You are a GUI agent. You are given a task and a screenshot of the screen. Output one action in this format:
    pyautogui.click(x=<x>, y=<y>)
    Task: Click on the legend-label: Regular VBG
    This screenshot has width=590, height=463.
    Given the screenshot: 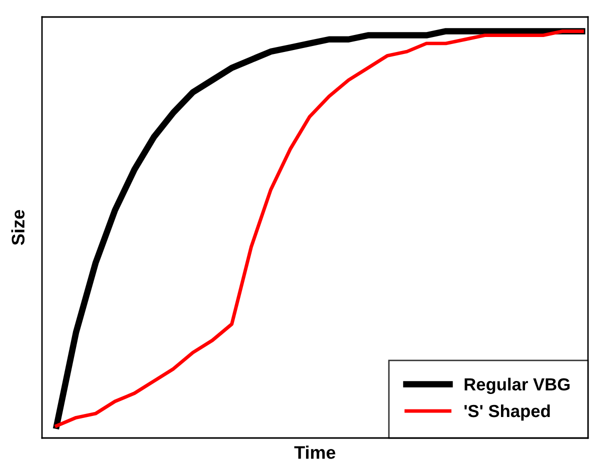 What is the action you would take?
    pyautogui.click(x=517, y=386)
    